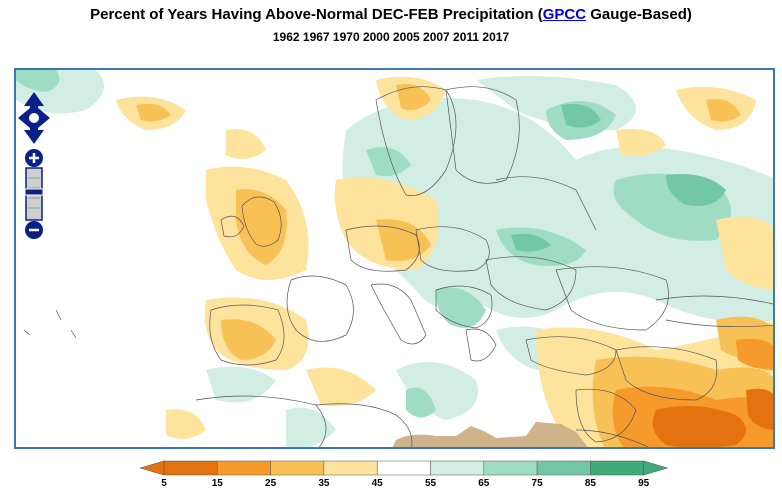 The image size is (782, 490). I want to click on color-legend: 5 15 25 35 45 55 65 75 85 95, so click(404, 474).